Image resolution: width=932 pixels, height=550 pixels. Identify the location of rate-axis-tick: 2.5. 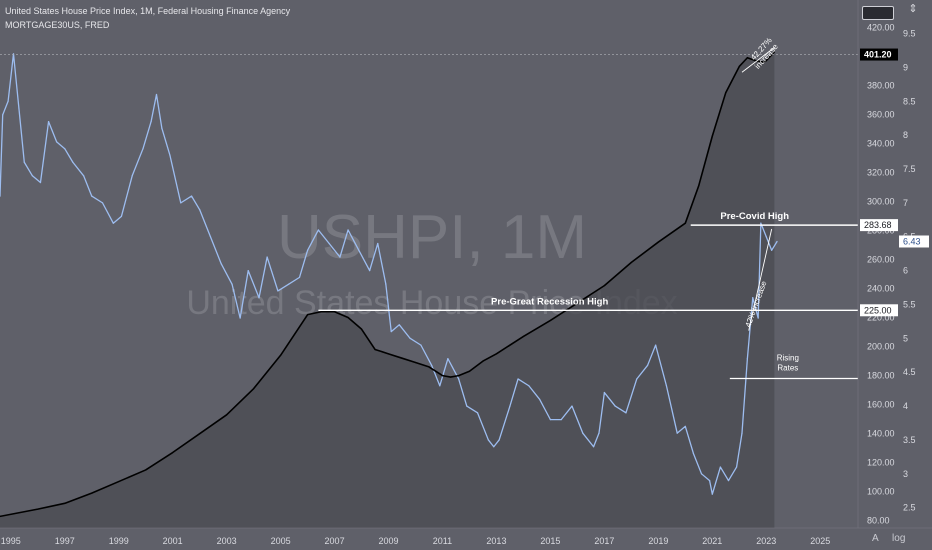
(909, 508).